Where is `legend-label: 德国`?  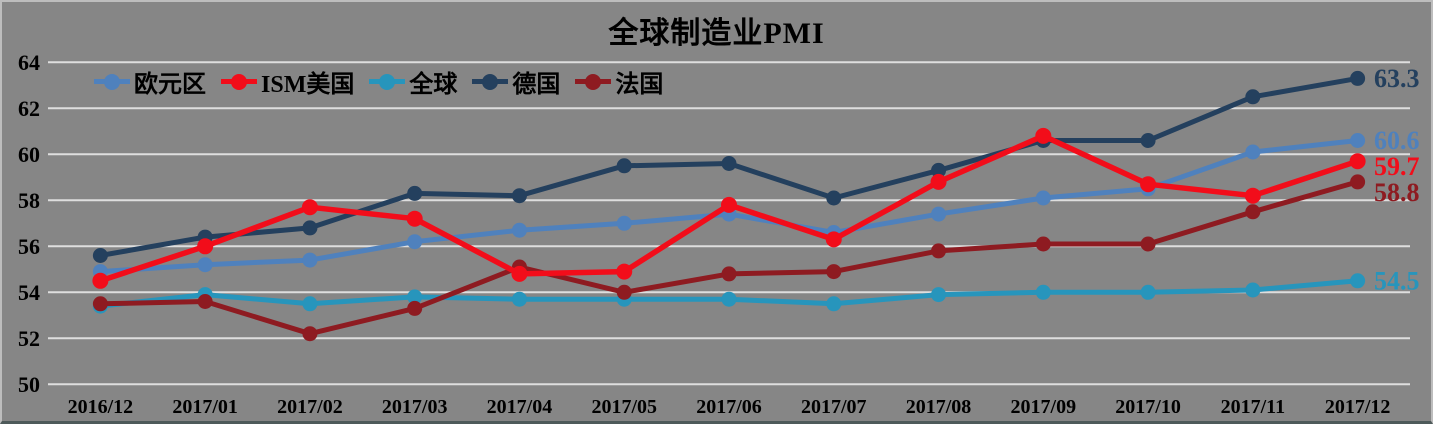 legend-label: 德国 is located at coordinates (536, 85).